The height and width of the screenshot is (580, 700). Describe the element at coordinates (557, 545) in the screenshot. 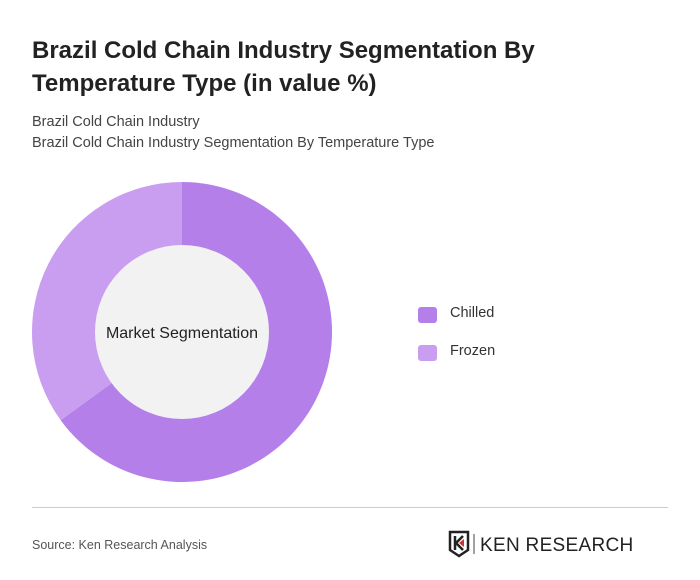

I see `svg-text: KEN RESEARCH` at that location.